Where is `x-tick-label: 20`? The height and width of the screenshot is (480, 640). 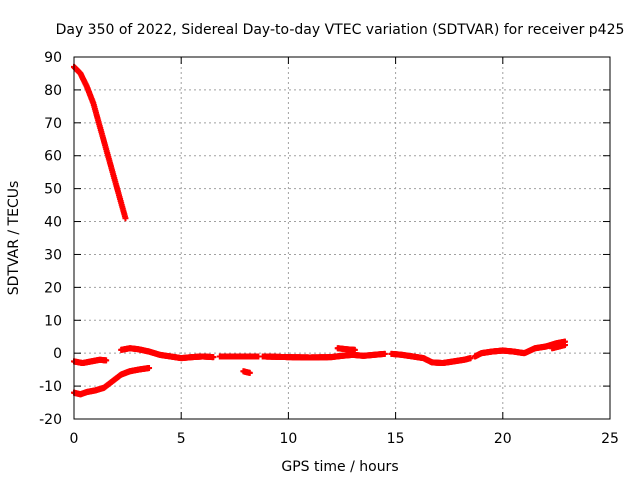
x-tick-label: 20 is located at coordinates (503, 439).